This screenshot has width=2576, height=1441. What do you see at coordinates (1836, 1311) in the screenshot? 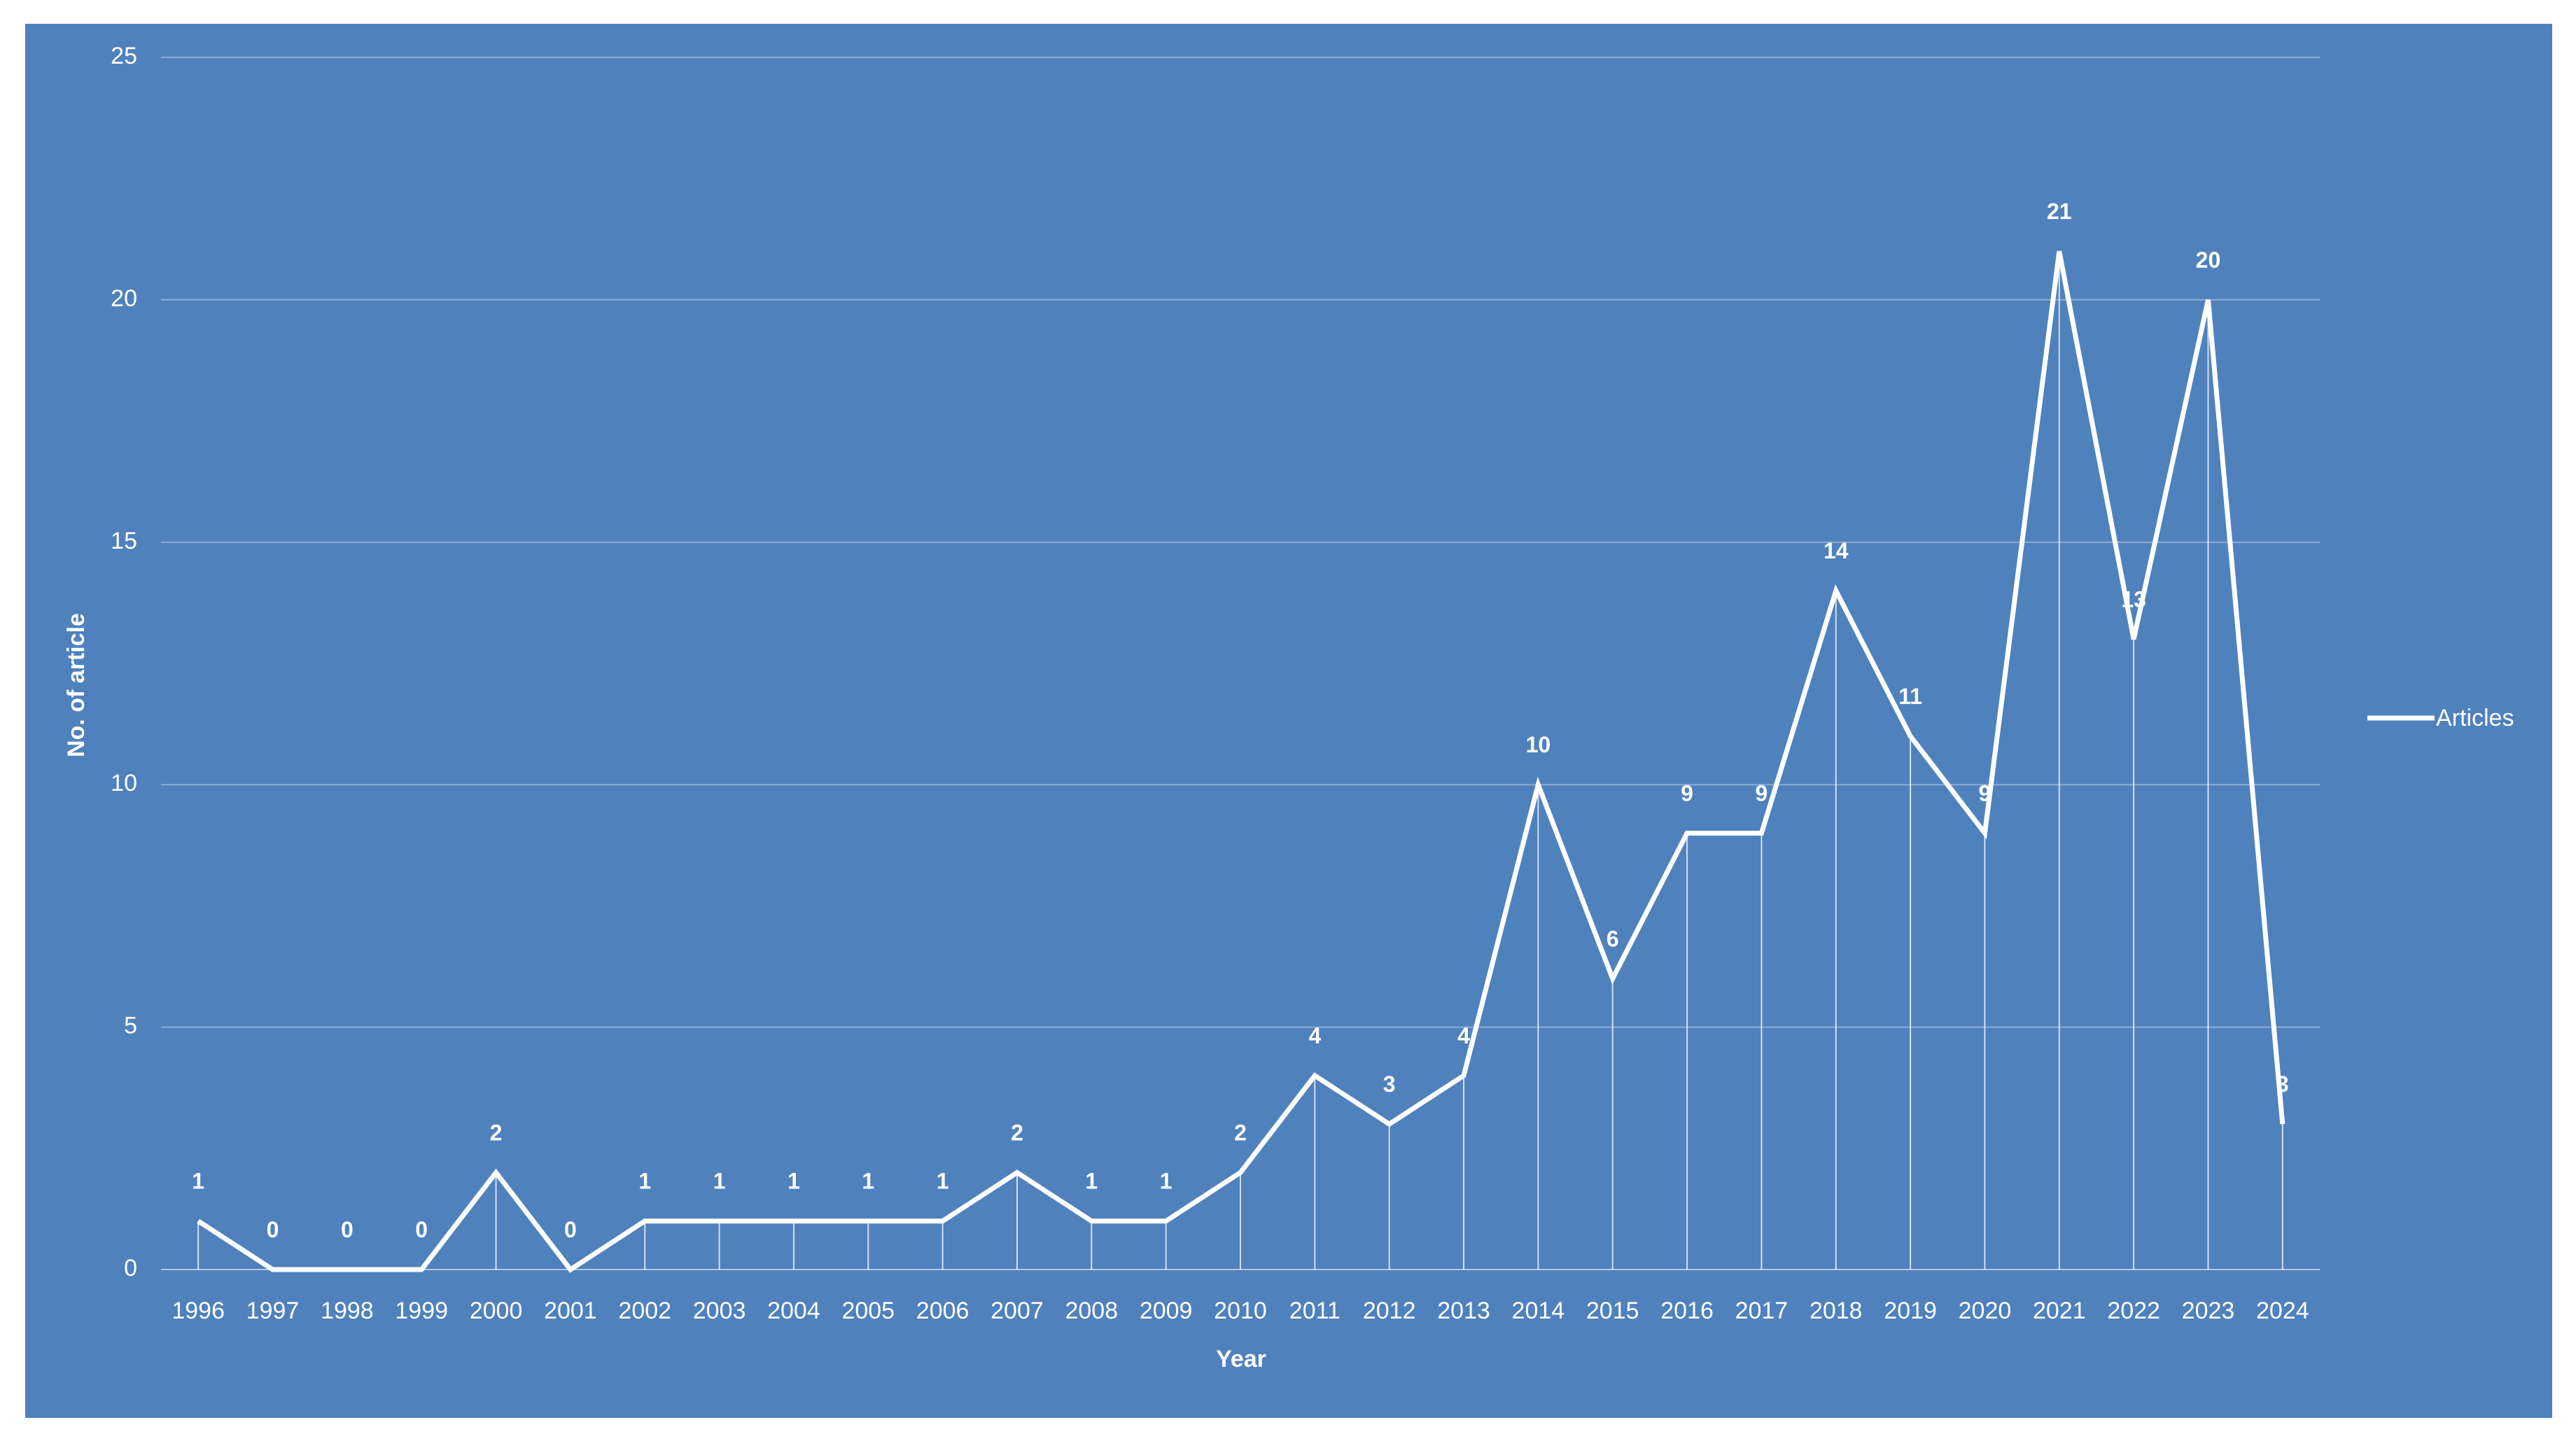
I see `x-tick-label: 2018` at bounding box center [1836, 1311].